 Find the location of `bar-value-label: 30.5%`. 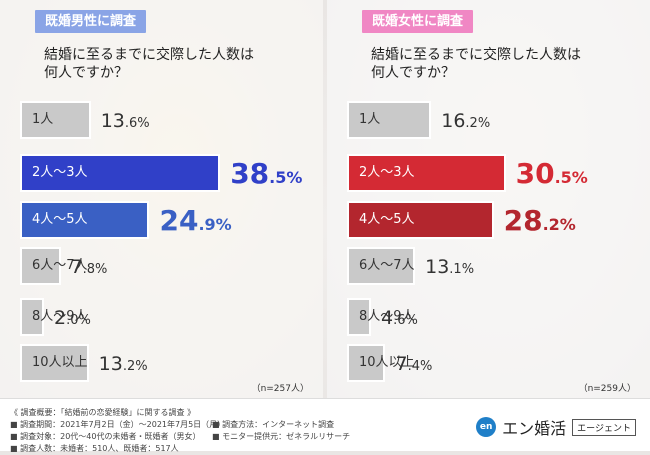

bar-value-label: 30.5% is located at coordinates (552, 174).